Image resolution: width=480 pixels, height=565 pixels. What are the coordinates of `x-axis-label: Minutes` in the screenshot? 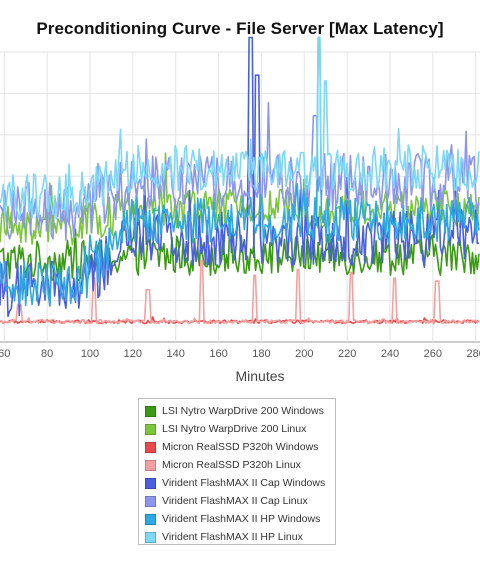 It's located at (260, 376).